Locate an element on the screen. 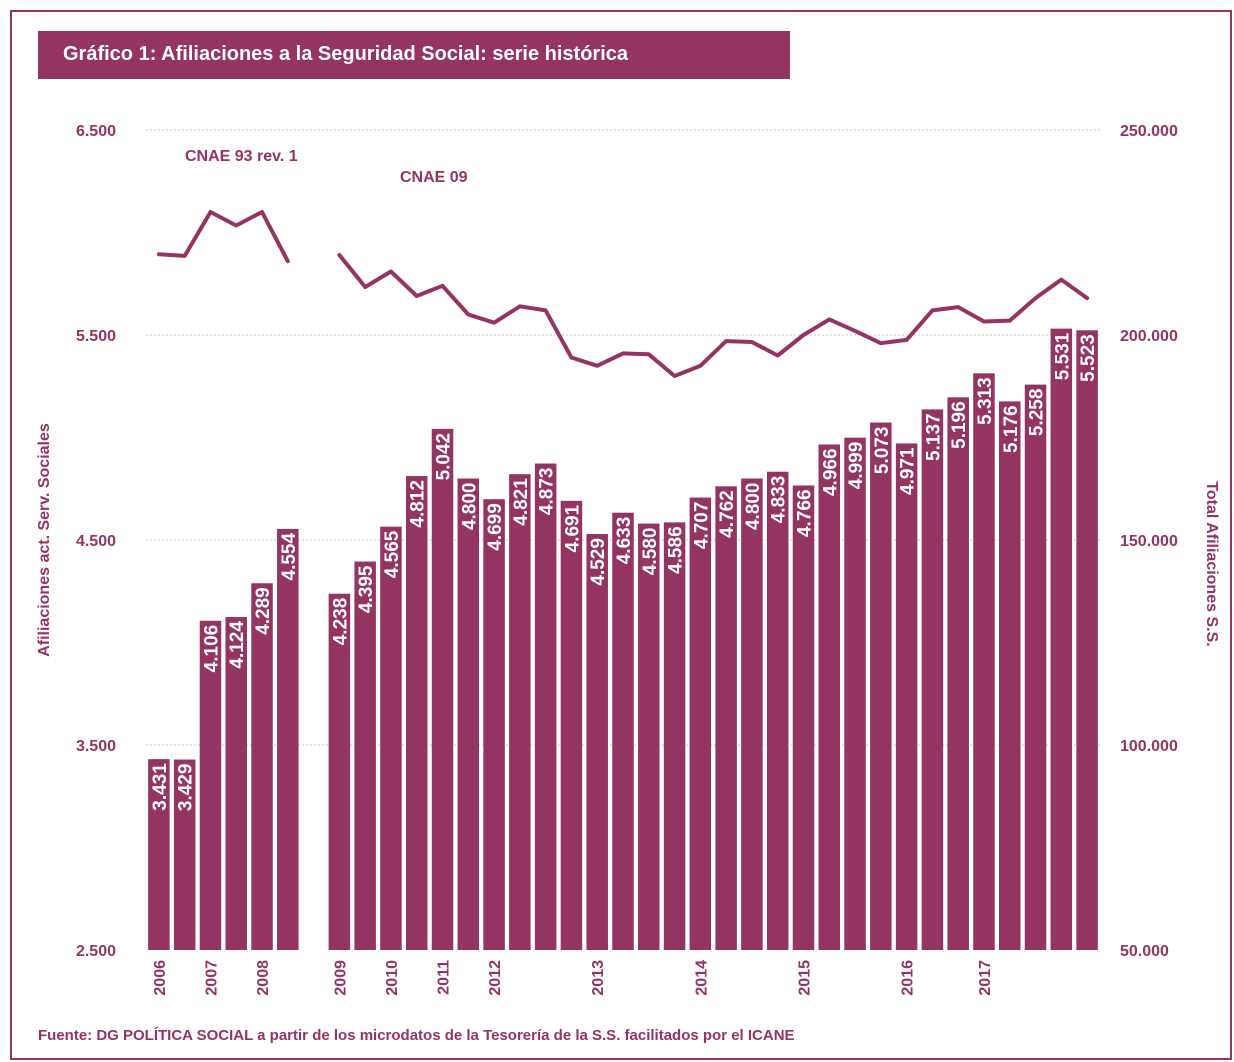  bar-value-label: 5.137 is located at coordinates (933, 437).